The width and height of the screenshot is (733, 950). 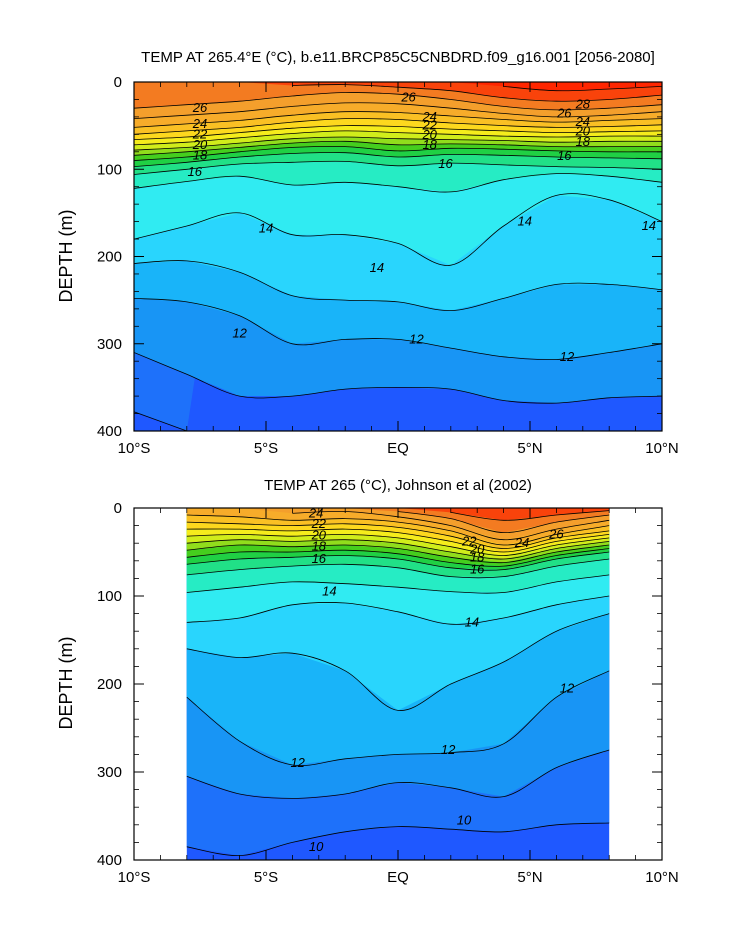 What do you see at coordinates (398, 448) in the screenshot?
I see `x-tick-label: EQ` at bounding box center [398, 448].